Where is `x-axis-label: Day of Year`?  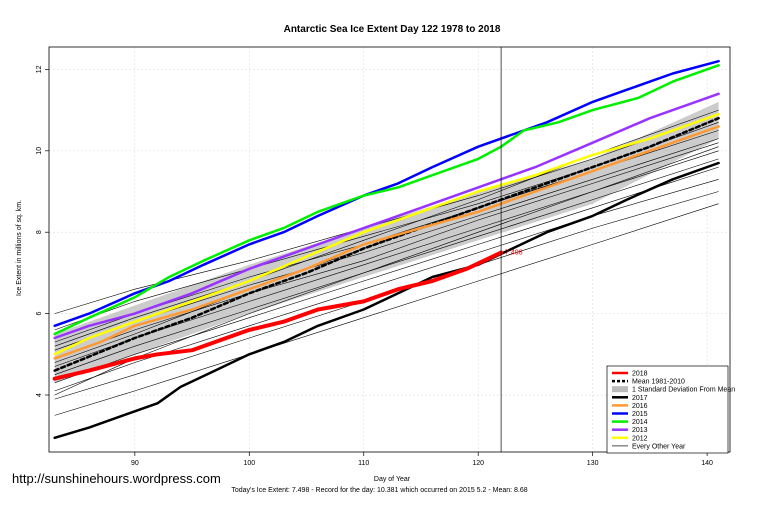 x-axis-label: Day of Year is located at coordinates (392, 479).